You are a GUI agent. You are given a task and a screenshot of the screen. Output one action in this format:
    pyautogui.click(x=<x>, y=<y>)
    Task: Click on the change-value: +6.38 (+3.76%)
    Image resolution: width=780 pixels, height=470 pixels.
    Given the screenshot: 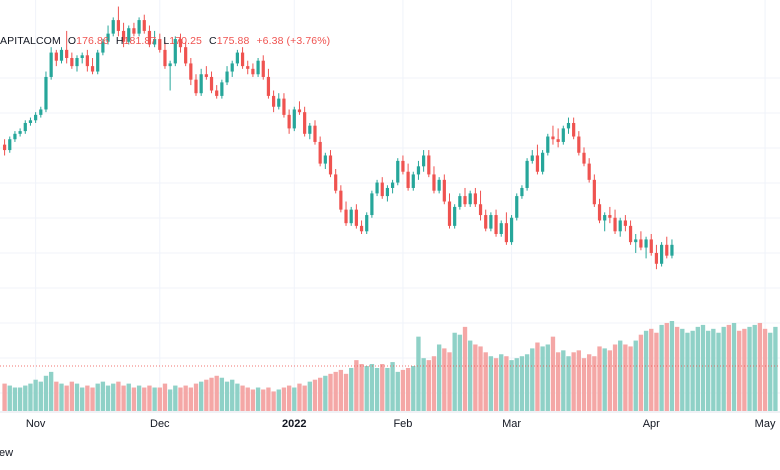 What is the action you would take?
    pyautogui.click(x=293, y=41)
    